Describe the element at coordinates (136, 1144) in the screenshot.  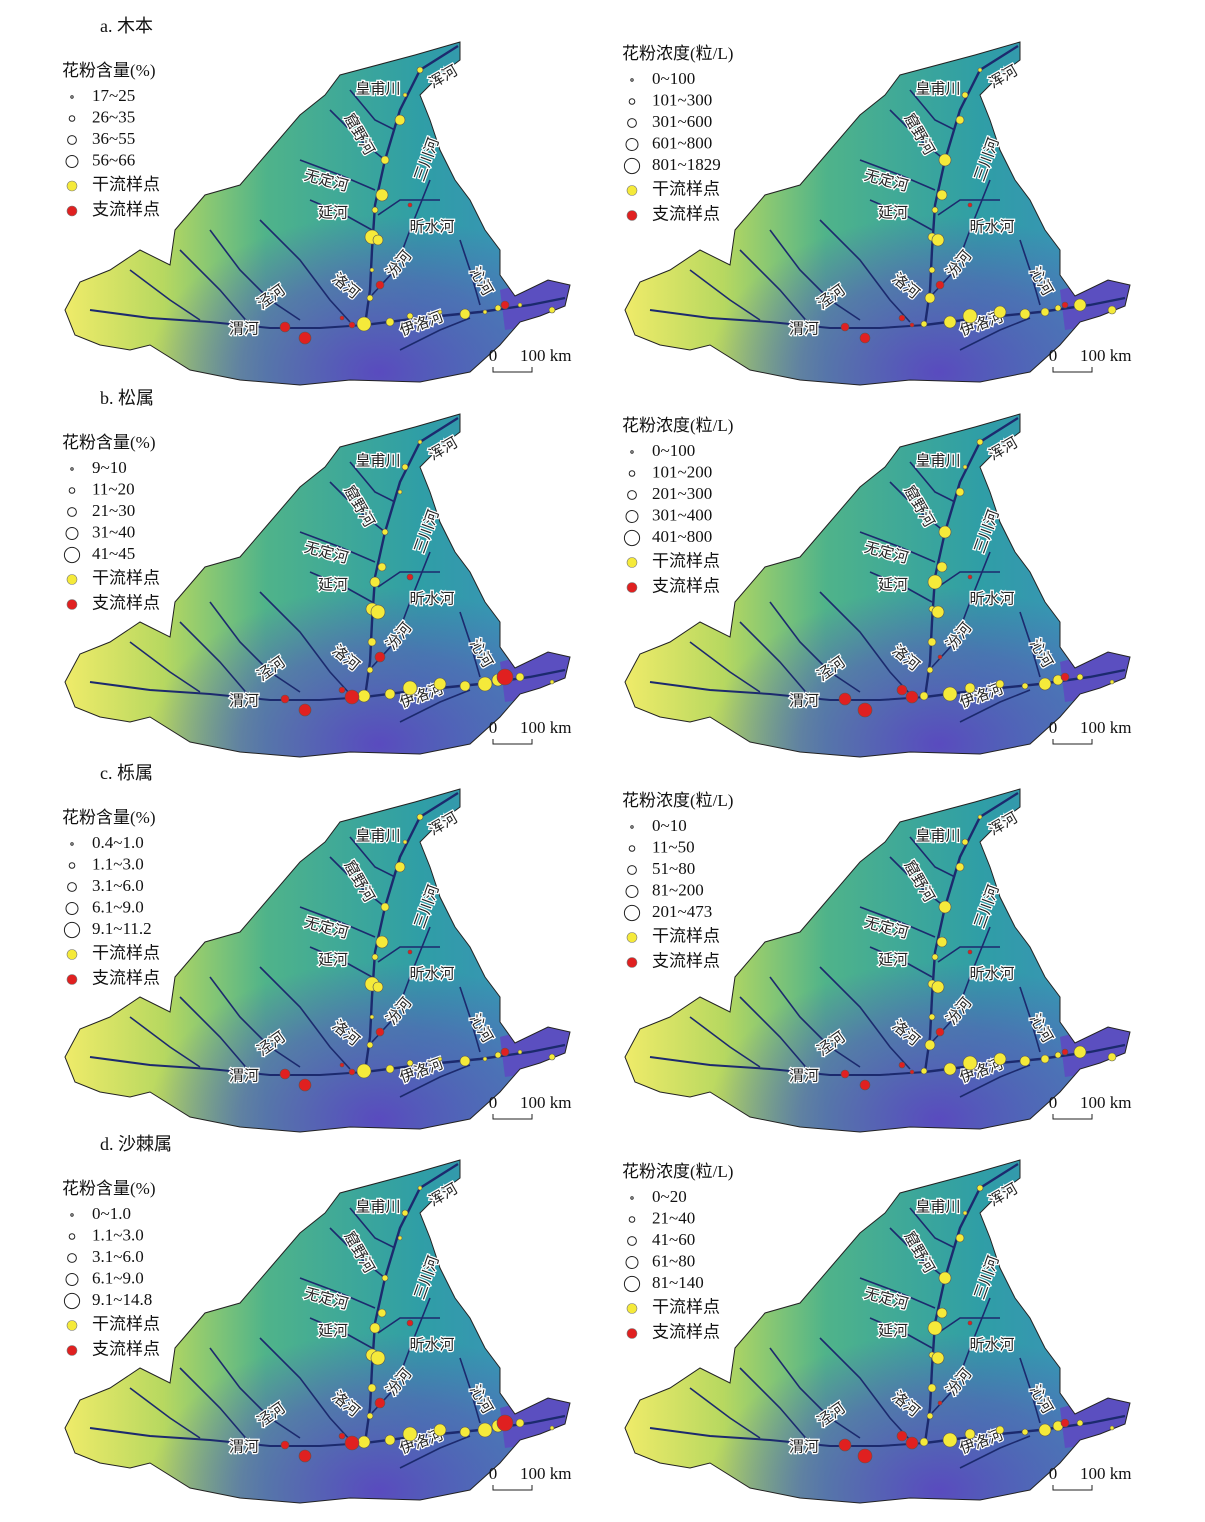
I see `section-title: d. 沙棘属` at that location.